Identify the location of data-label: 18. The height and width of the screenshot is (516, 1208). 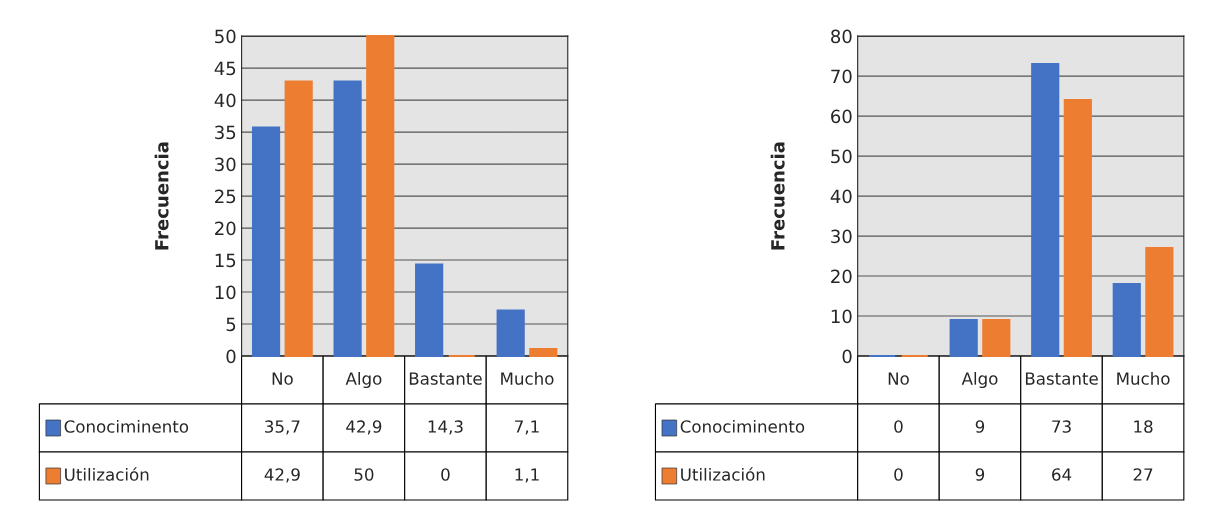
(1143, 426).